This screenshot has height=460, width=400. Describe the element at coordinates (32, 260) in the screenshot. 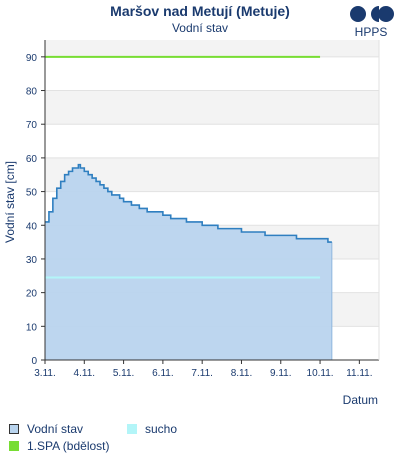

I see `y-tick-label: 30` at that location.